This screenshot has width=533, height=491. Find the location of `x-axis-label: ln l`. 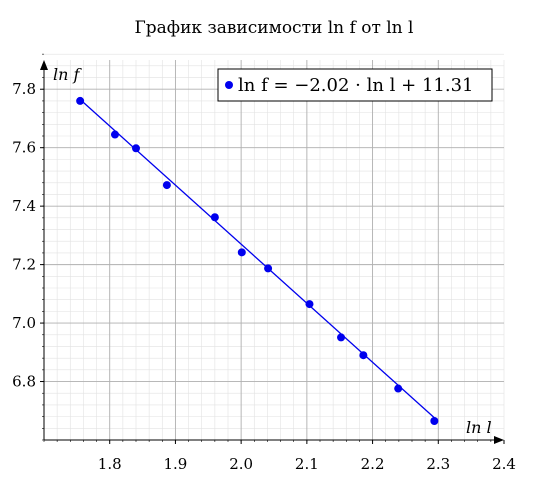

x-axis-label: ln l is located at coordinates (479, 427).